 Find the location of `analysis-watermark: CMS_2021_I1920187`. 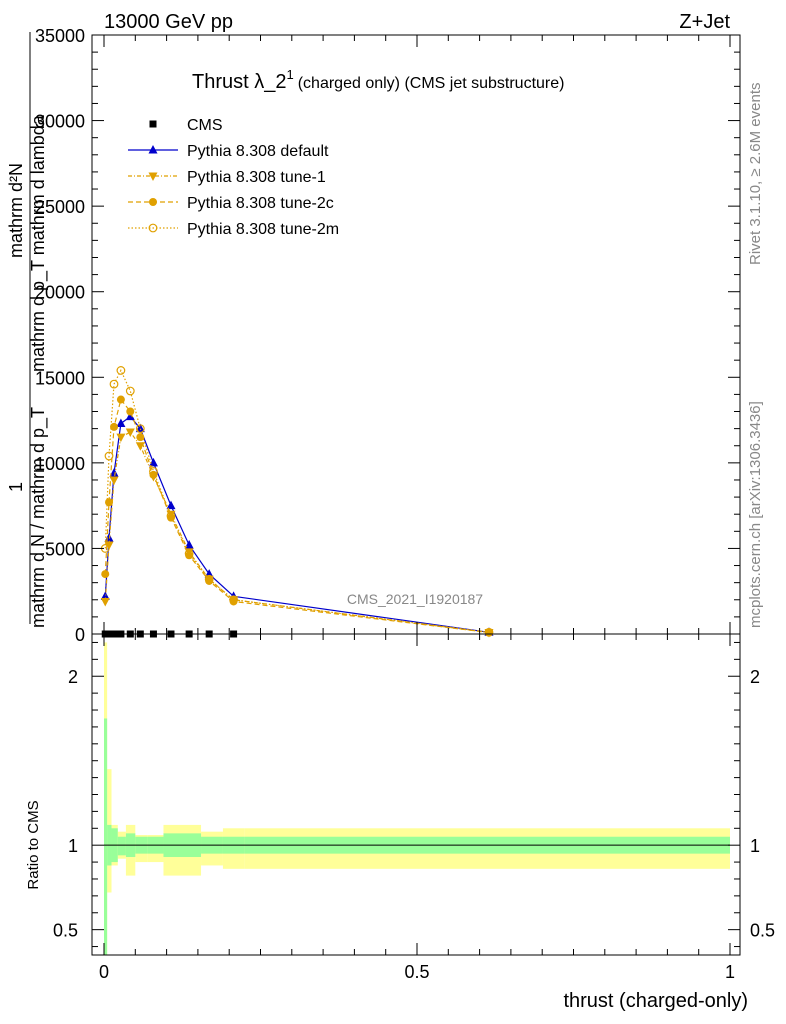

analysis-watermark: CMS_2021_I1920187 is located at coordinates (415, 599).